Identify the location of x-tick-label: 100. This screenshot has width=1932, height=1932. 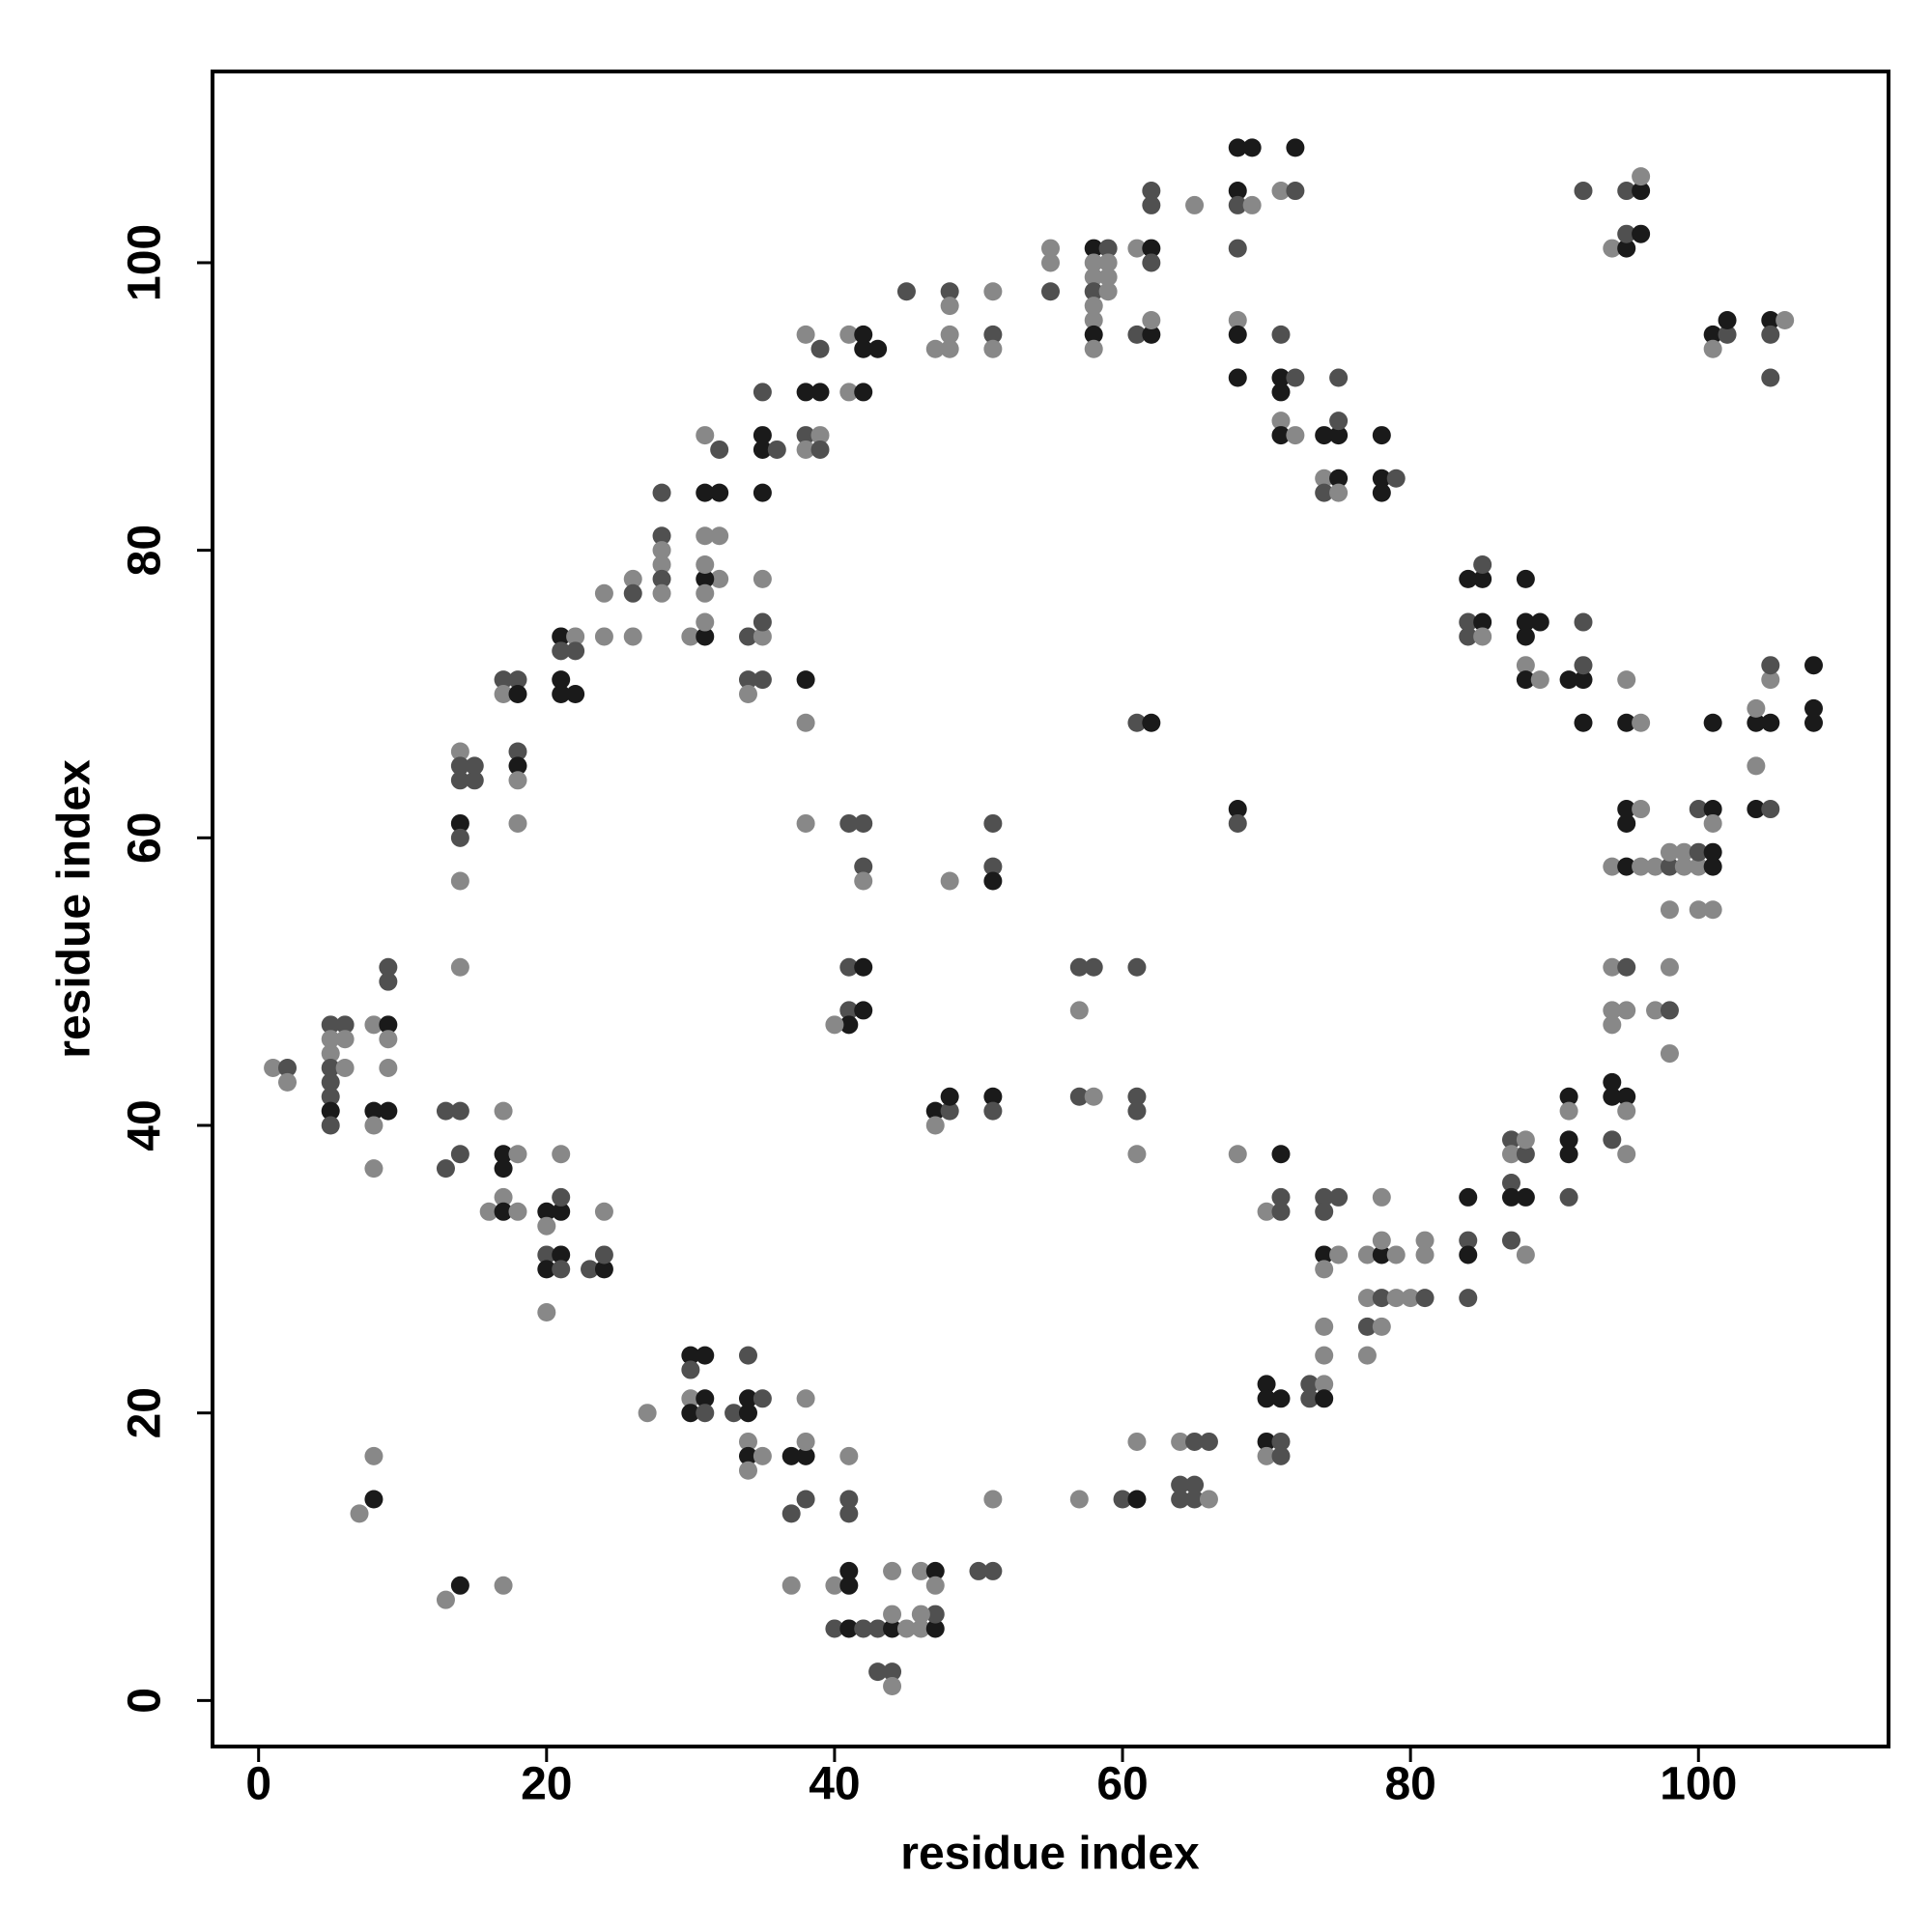
(1698, 1784).